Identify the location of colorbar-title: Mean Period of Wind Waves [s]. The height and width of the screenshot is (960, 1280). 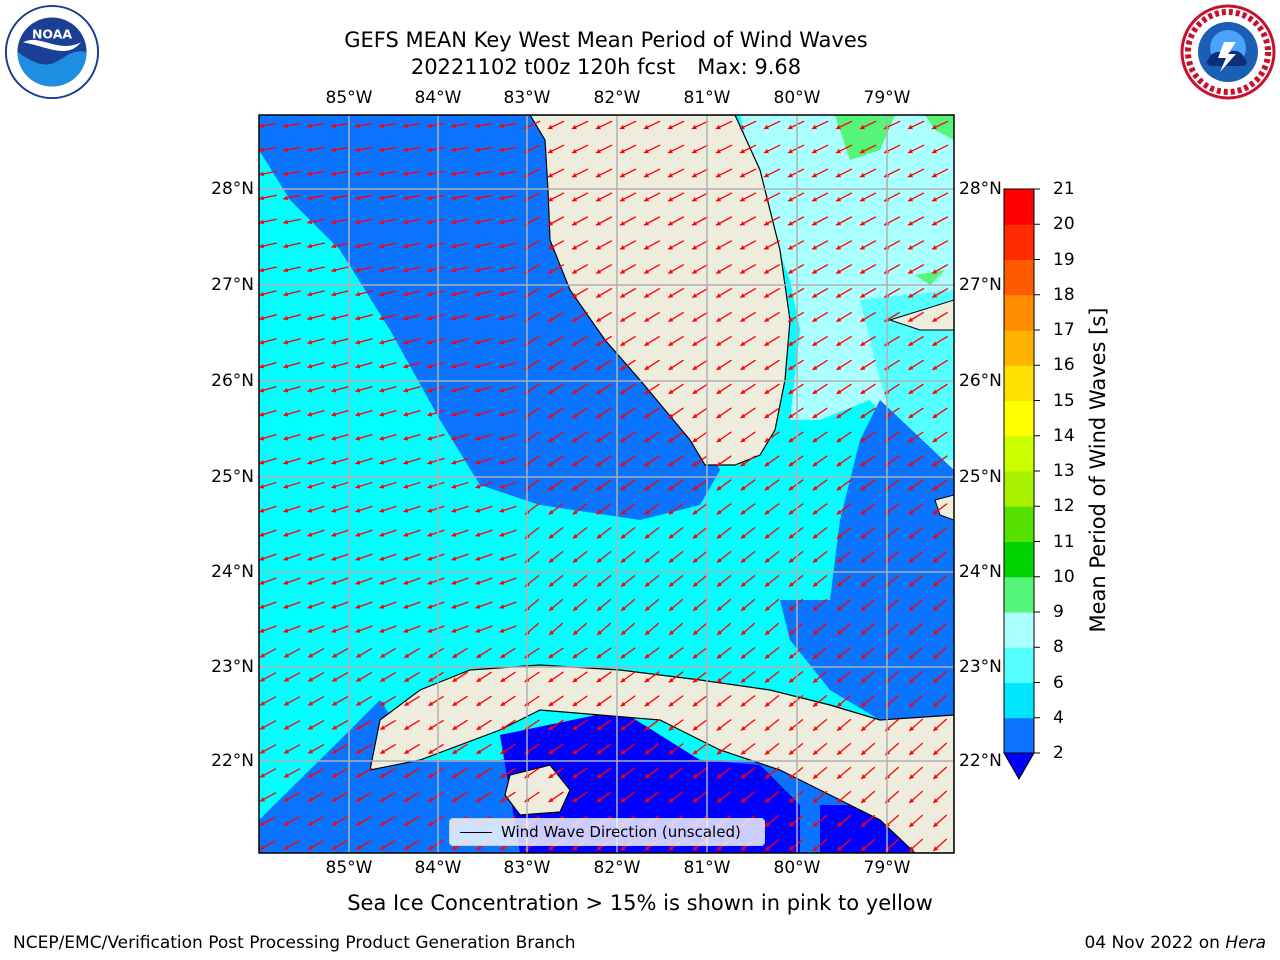
(1098, 470).